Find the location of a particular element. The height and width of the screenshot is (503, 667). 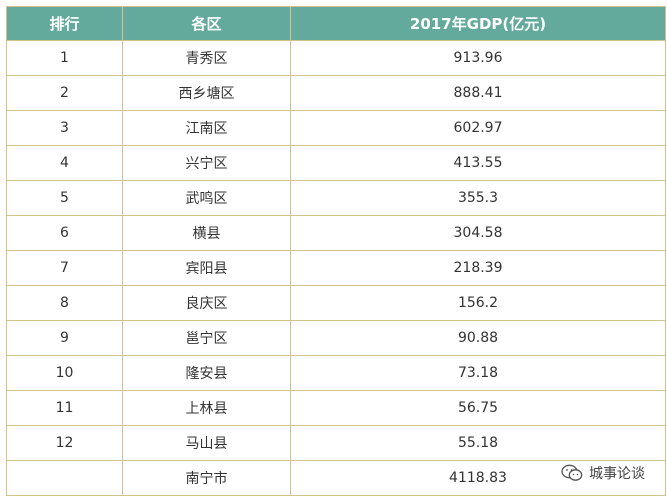

rank-cell: 6 is located at coordinates (64, 233).